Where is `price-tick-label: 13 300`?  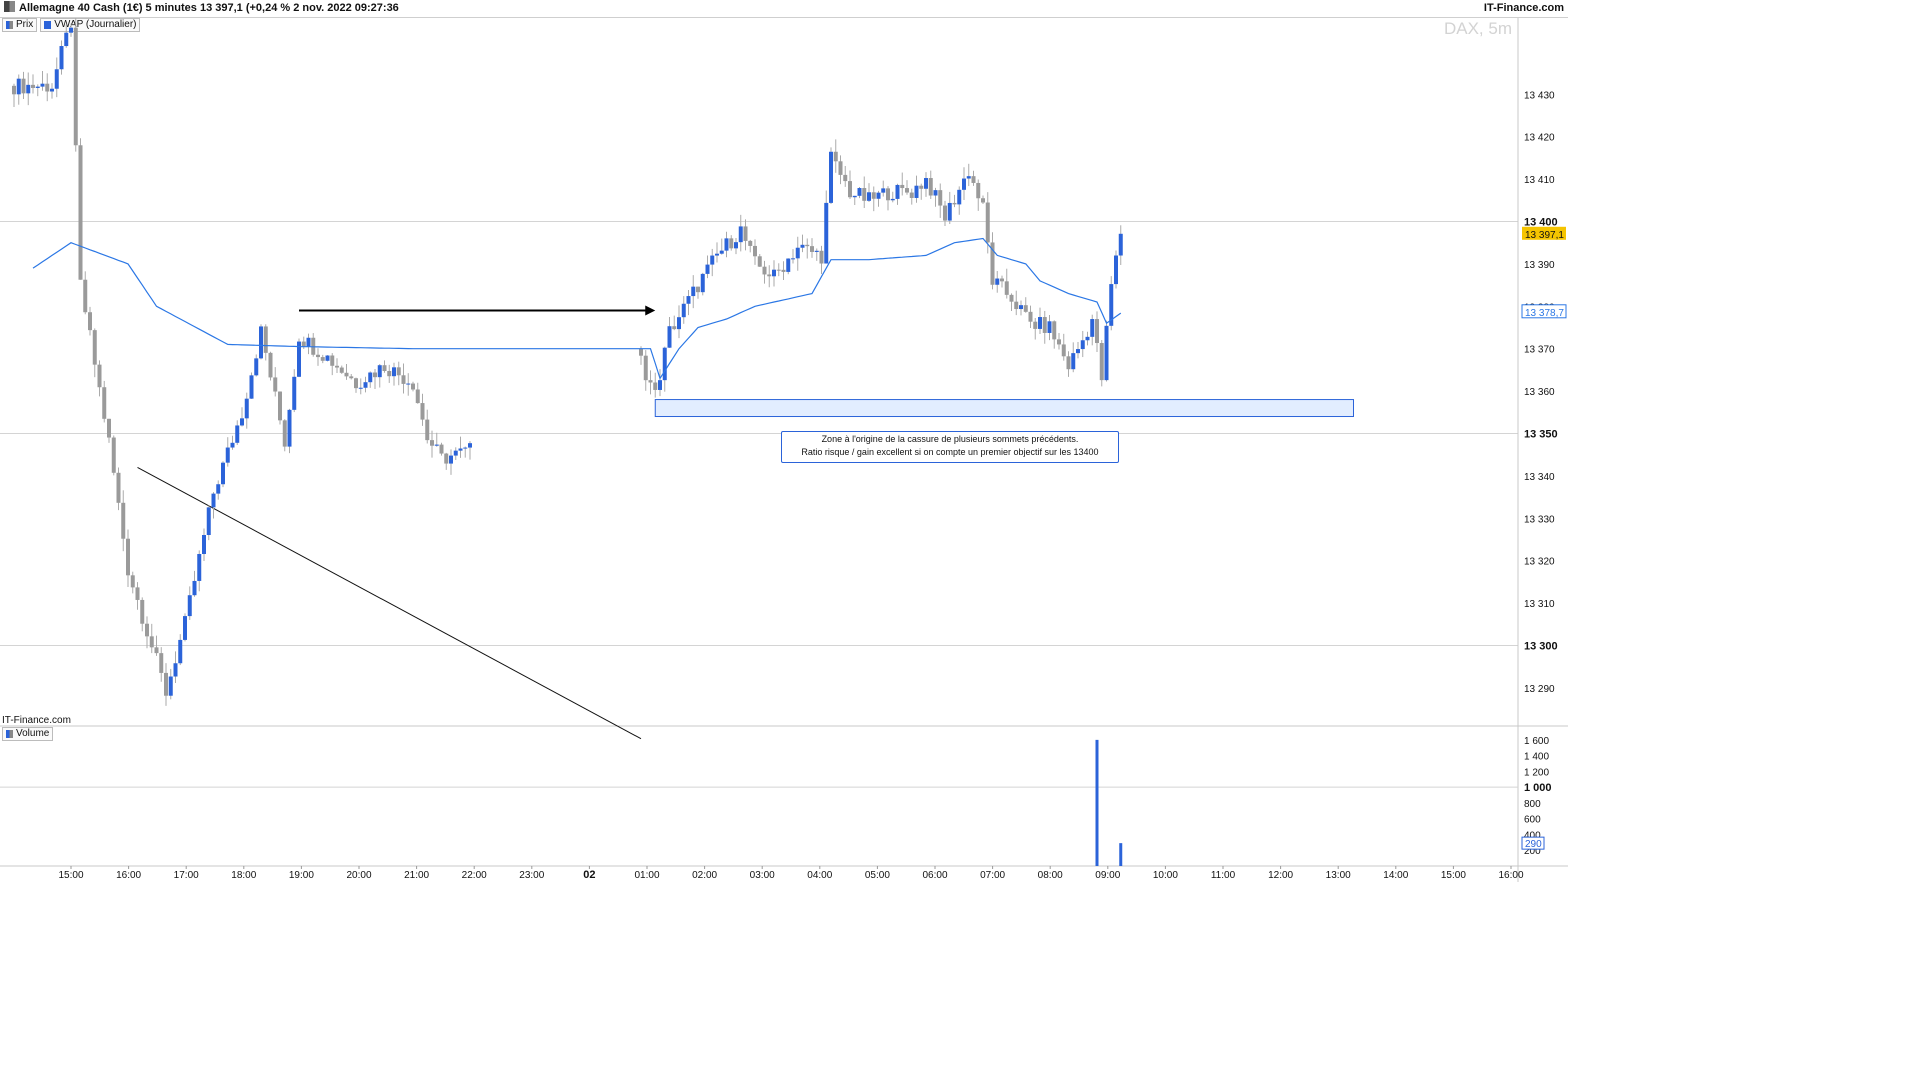 price-tick-label: 13 300 is located at coordinates (1541, 646).